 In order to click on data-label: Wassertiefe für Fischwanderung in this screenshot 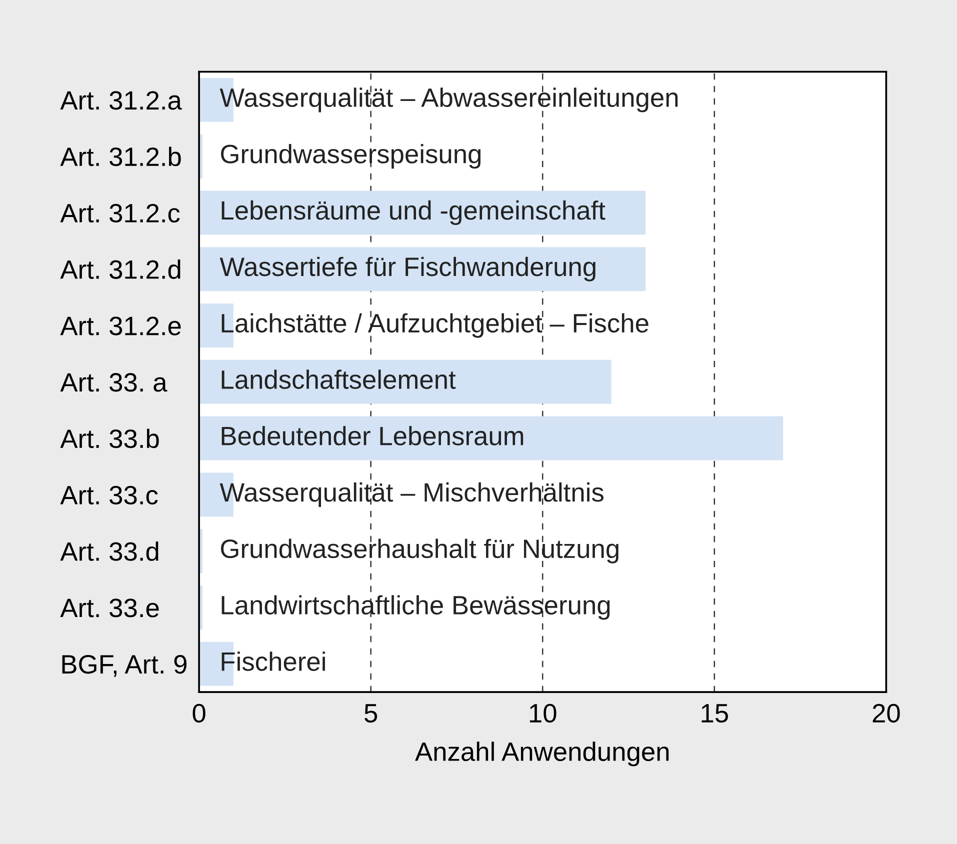, I will do `click(408, 269)`.